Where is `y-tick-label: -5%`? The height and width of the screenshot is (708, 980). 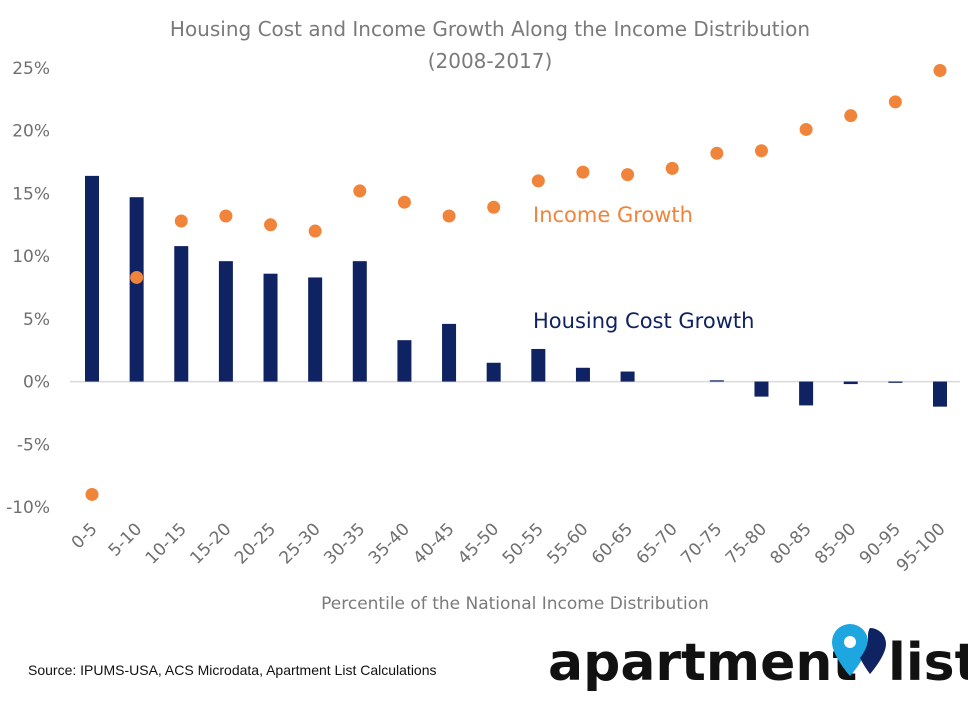 y-tick-label: -5% is located at coordinates (33, 445).